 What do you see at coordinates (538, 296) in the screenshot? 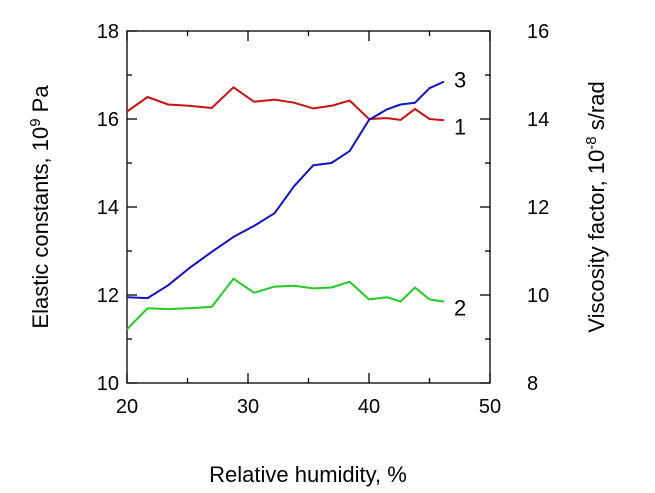
I see `y-right-tick-label: 10` at bounding box center [538, 296].